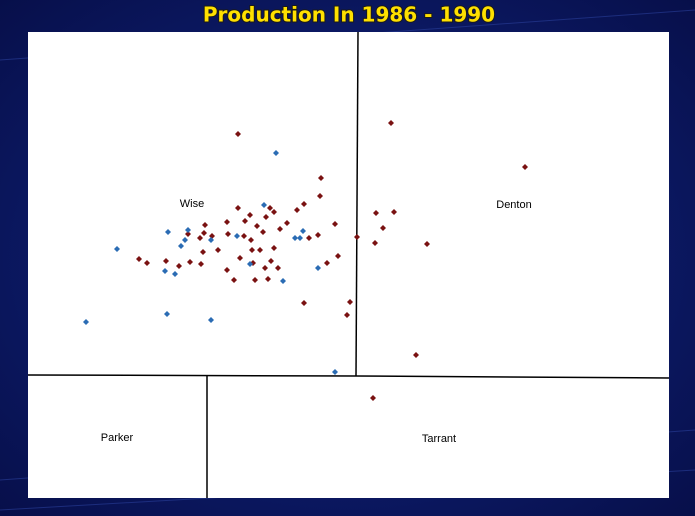 Image resolution: width=695 pixels, height=516 pixels. What do you see at coordinates (349, 15) in the screenshot?
I see `map-title: Production In 1986 - 1990` at bounding box center [349, 15].